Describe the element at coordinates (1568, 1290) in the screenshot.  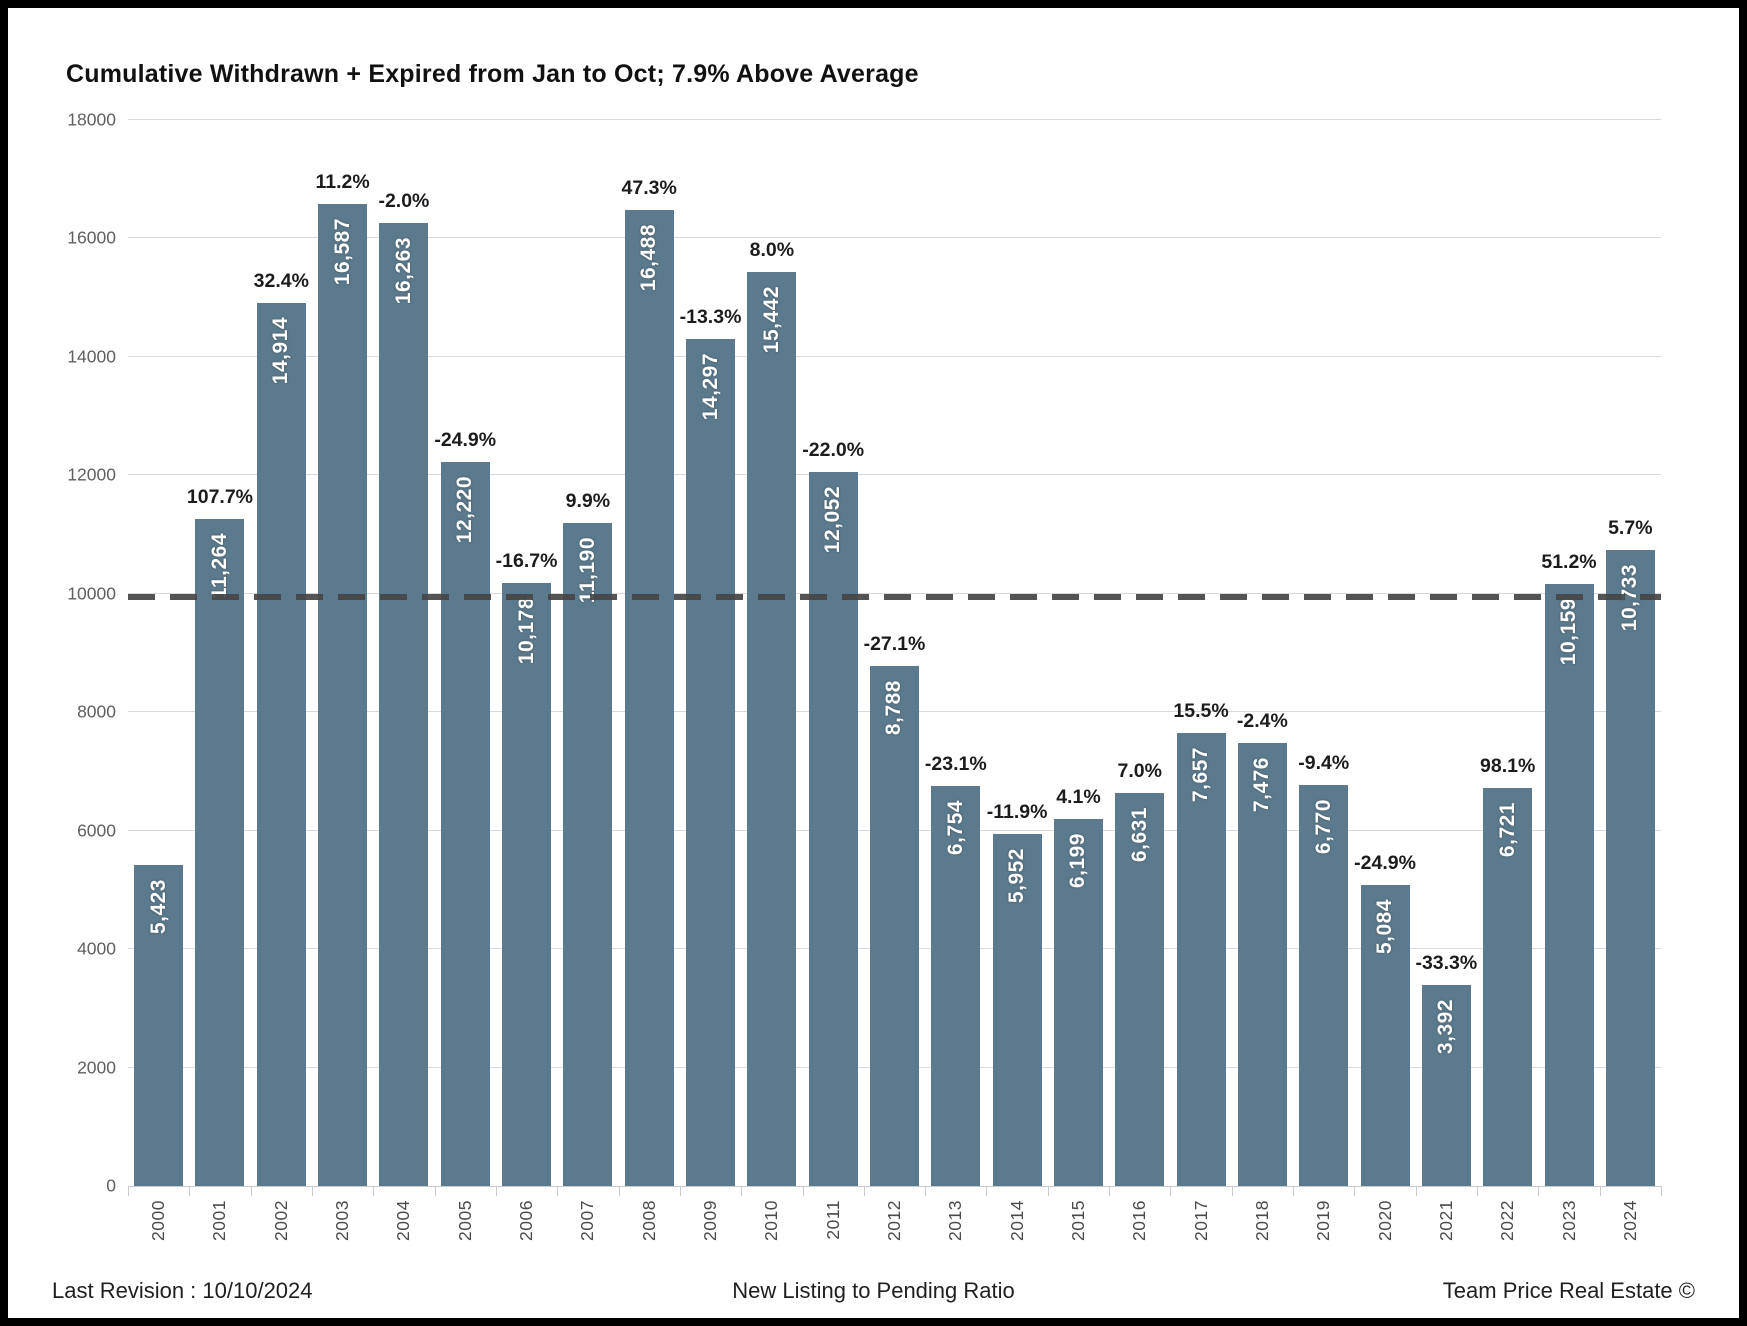
I see `footer-brand: Team Price Real Estate ©` at that location.